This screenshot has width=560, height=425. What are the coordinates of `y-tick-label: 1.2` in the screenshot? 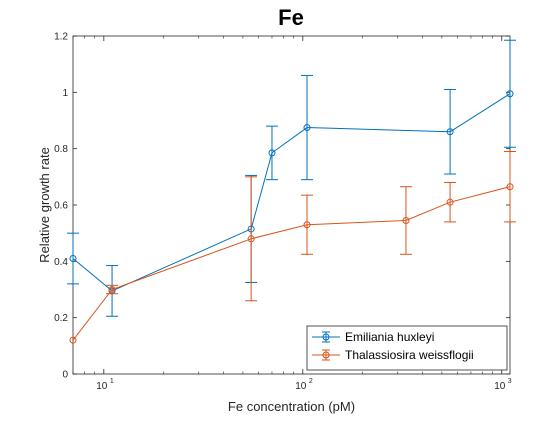 It's located at (61, 37).